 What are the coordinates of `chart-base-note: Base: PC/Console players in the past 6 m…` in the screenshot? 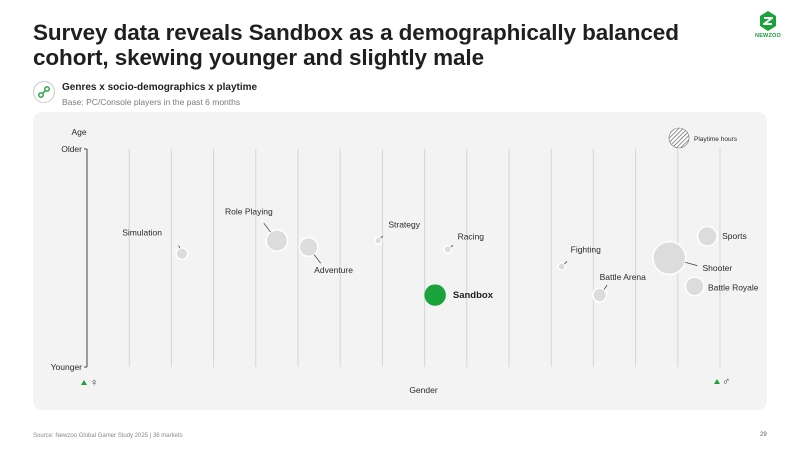 It's located at (151, 102).